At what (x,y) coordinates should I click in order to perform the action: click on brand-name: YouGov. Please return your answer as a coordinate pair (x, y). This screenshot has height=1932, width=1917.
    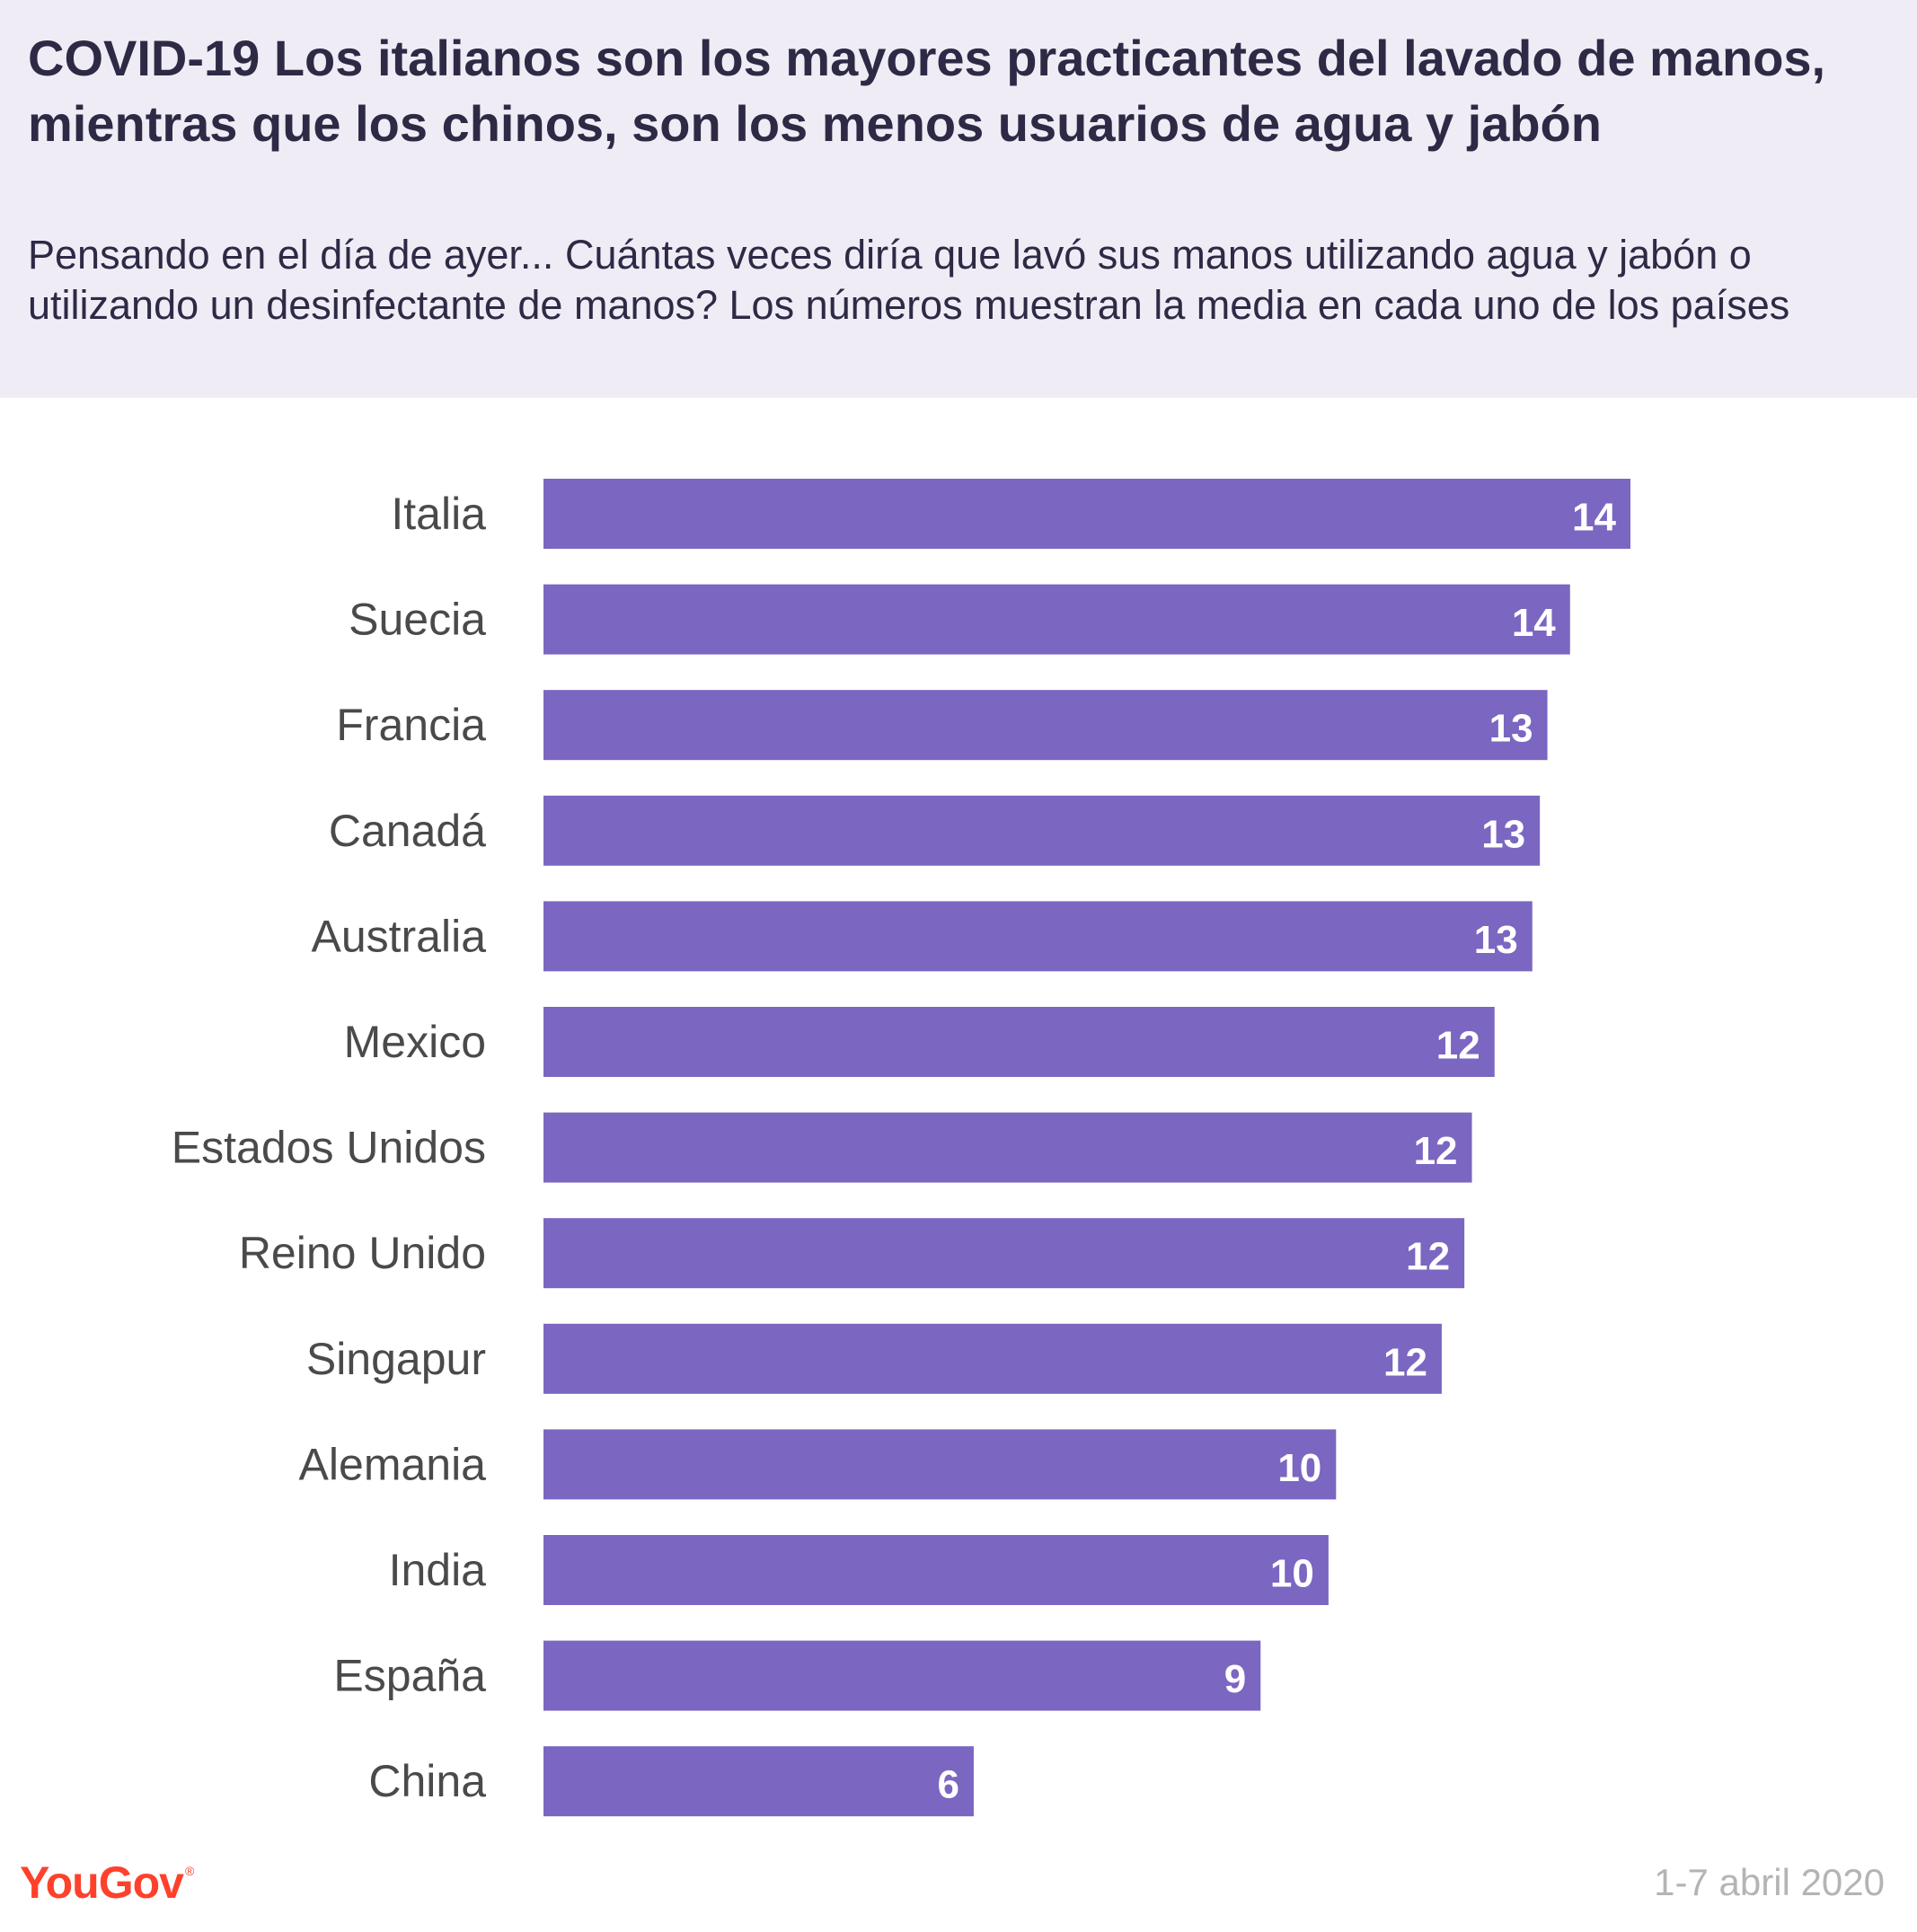
    Looking at the image, I should click on (102, 1882).